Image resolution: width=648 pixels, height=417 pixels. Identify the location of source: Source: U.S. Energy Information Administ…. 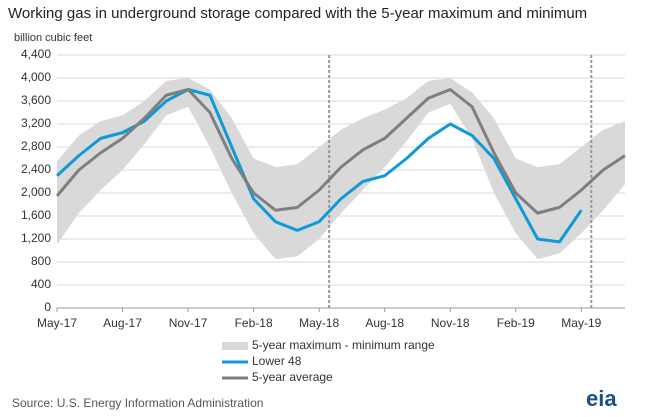
(137, 403).